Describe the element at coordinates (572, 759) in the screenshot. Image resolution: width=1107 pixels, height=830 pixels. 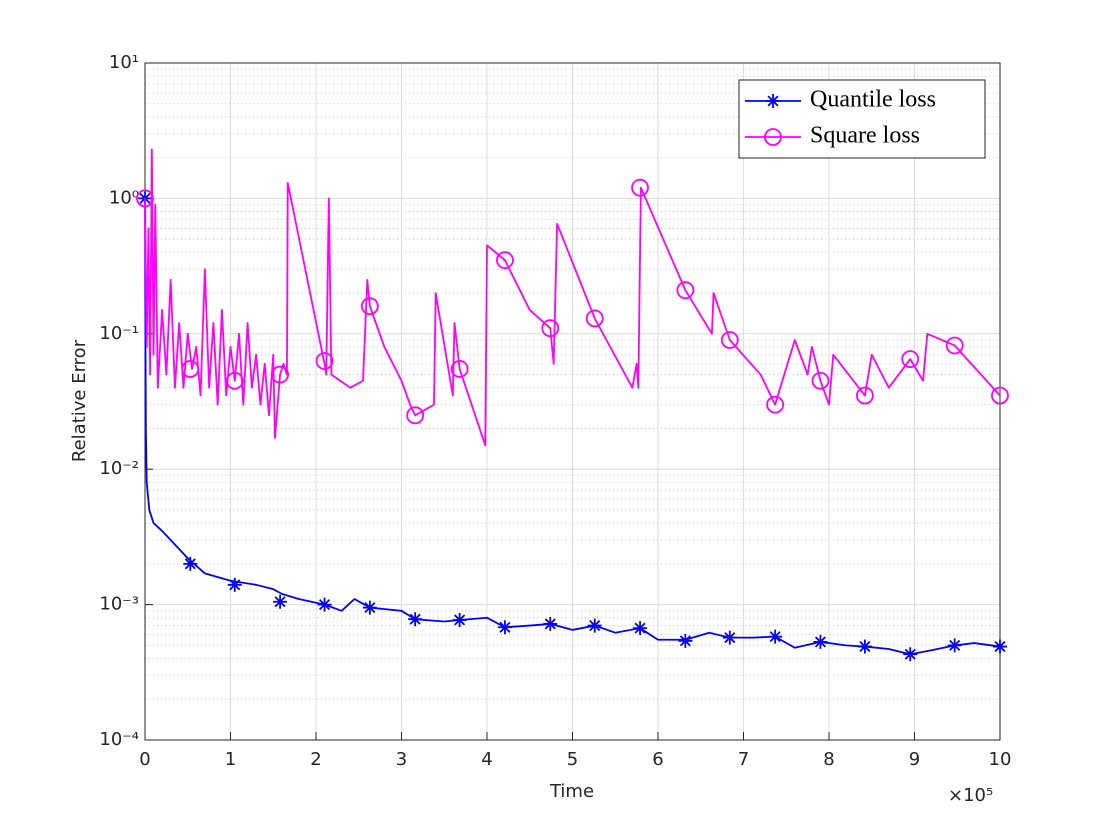
I see `x-tick-label: 5` at that location.